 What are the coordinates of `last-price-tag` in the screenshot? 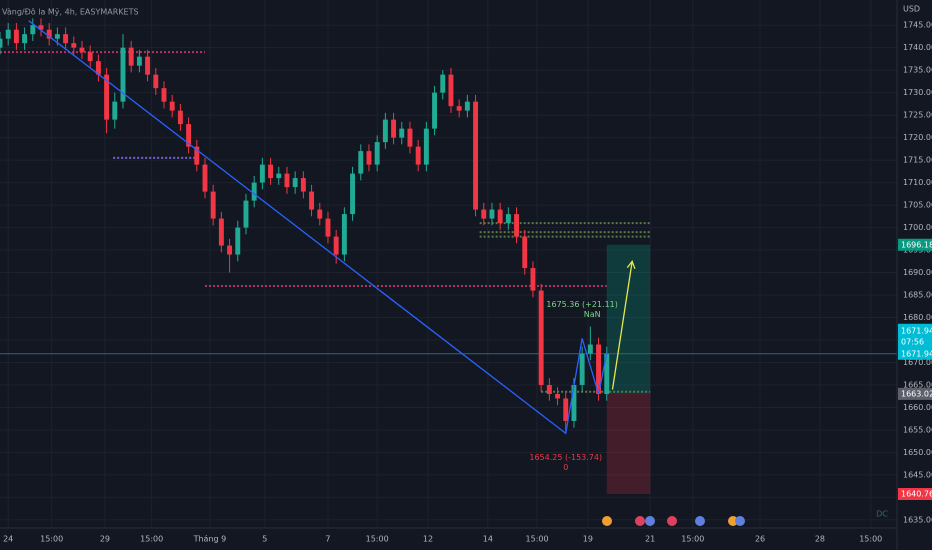 It's located at (915, 341).